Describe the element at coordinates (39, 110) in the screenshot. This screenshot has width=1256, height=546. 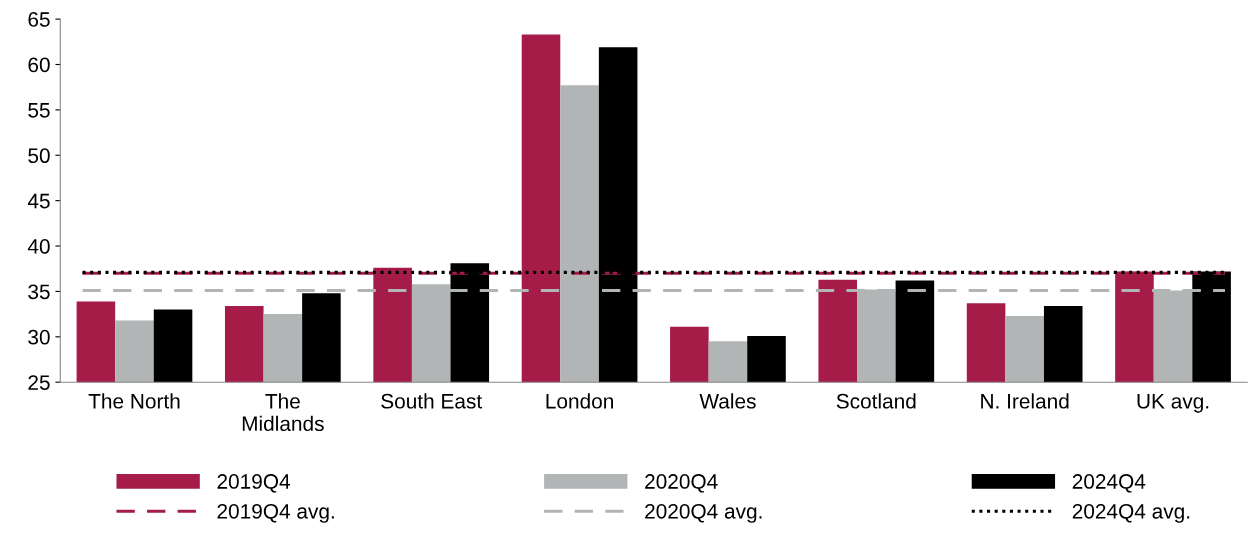
I see `y-tick-label: 55` at that location.